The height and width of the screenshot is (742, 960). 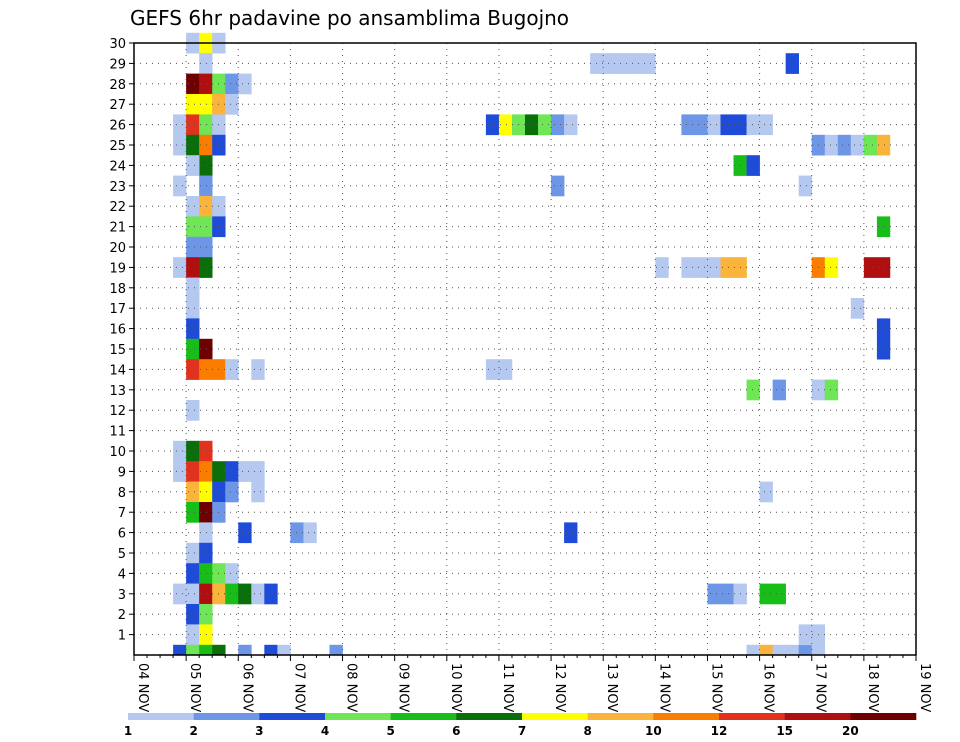 What do you see at coordinates (117, 309) in the screenshot?
I see `y-tick-label: 17` at bounding box center [117, 309].